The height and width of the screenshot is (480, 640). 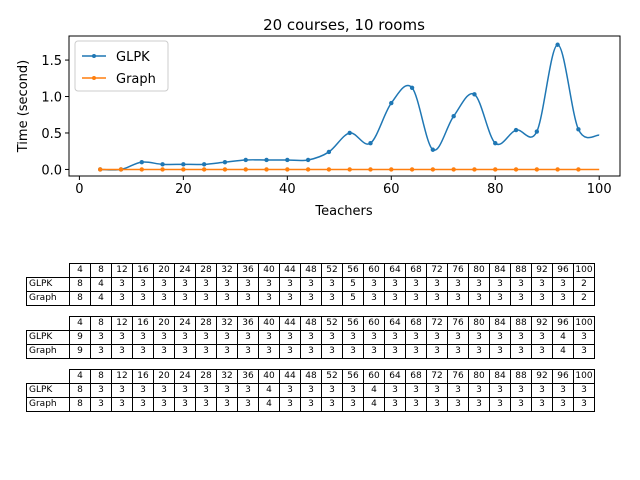 I want to click on table-header-cell: 48, so click(x=311, y=376).